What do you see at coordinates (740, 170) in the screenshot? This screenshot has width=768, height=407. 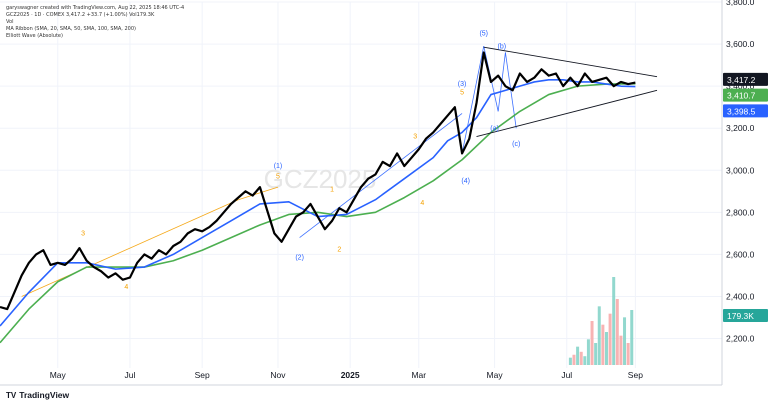 I see `y-tick-label: 3,000.0` at bounding box center [740, 170].